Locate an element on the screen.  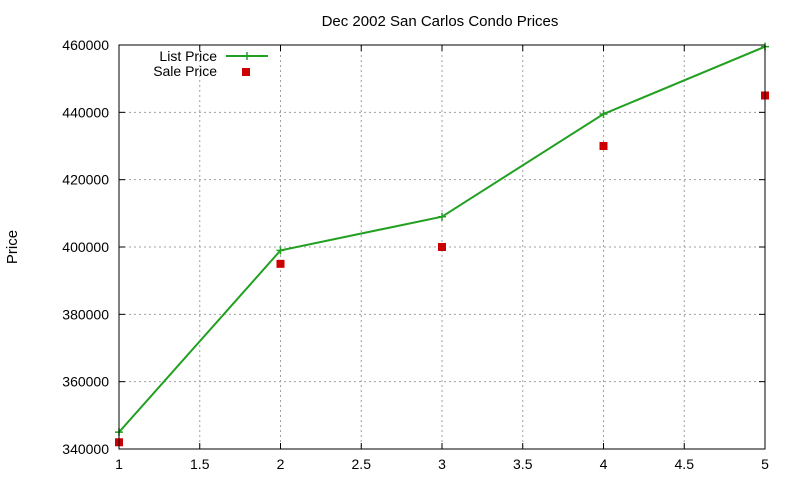
x-tick-label: 1 is located at coordinates (119, 464).